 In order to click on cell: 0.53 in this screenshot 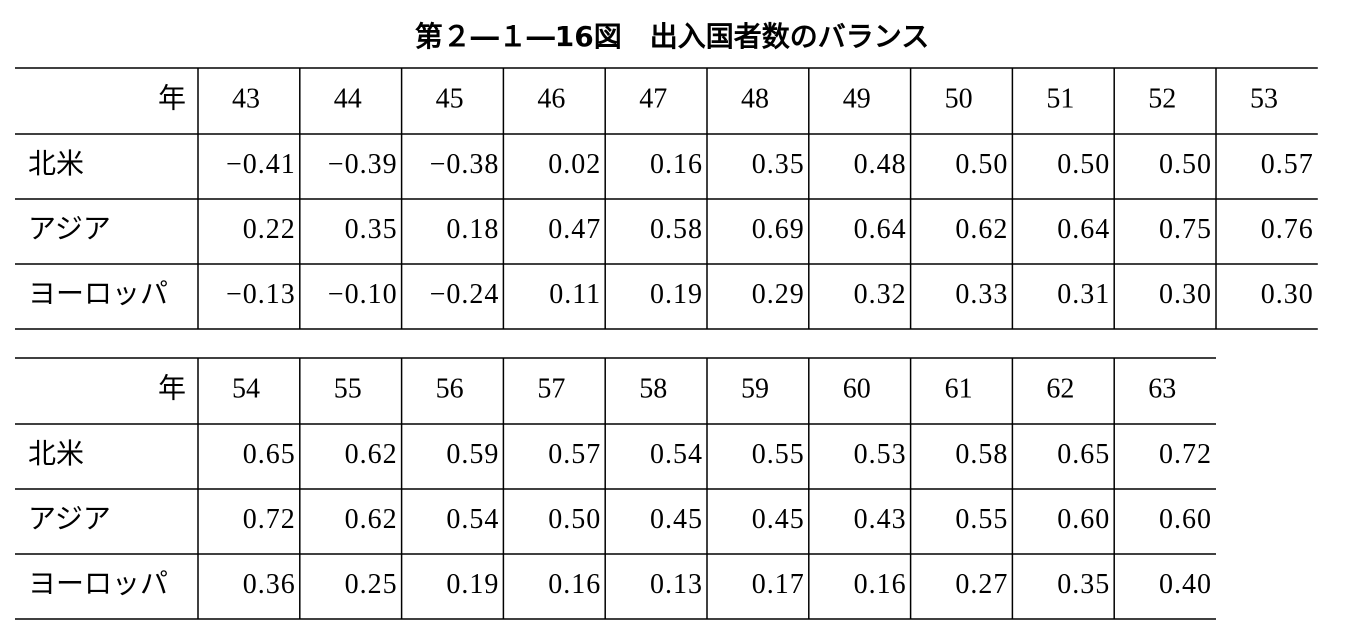, I will do `click(880, 454)`.